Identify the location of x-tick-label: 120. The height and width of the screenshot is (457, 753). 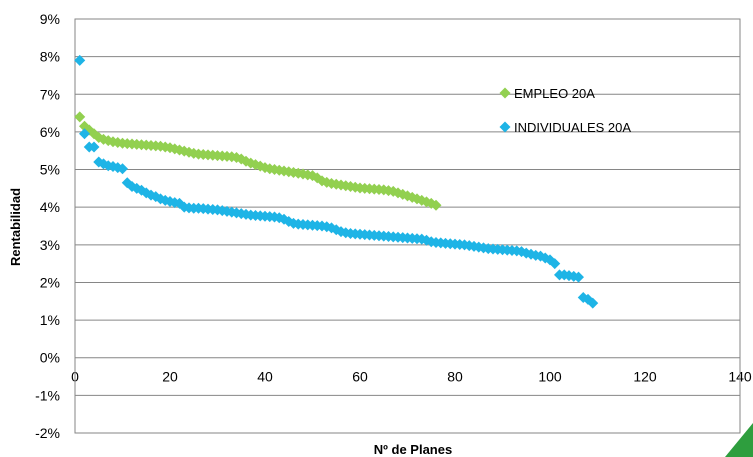
(645, 377).